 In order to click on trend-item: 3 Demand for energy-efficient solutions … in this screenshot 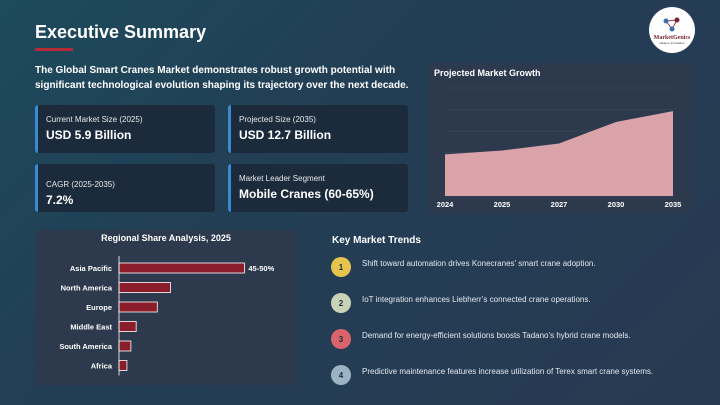, I will do `click(521, 339)`.